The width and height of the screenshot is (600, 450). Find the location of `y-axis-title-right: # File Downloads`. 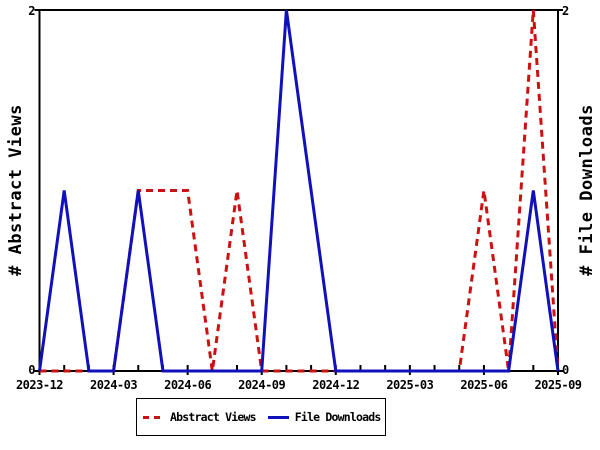

y-axis-title-right: # File Downloads is located at coordinates (587, 190).